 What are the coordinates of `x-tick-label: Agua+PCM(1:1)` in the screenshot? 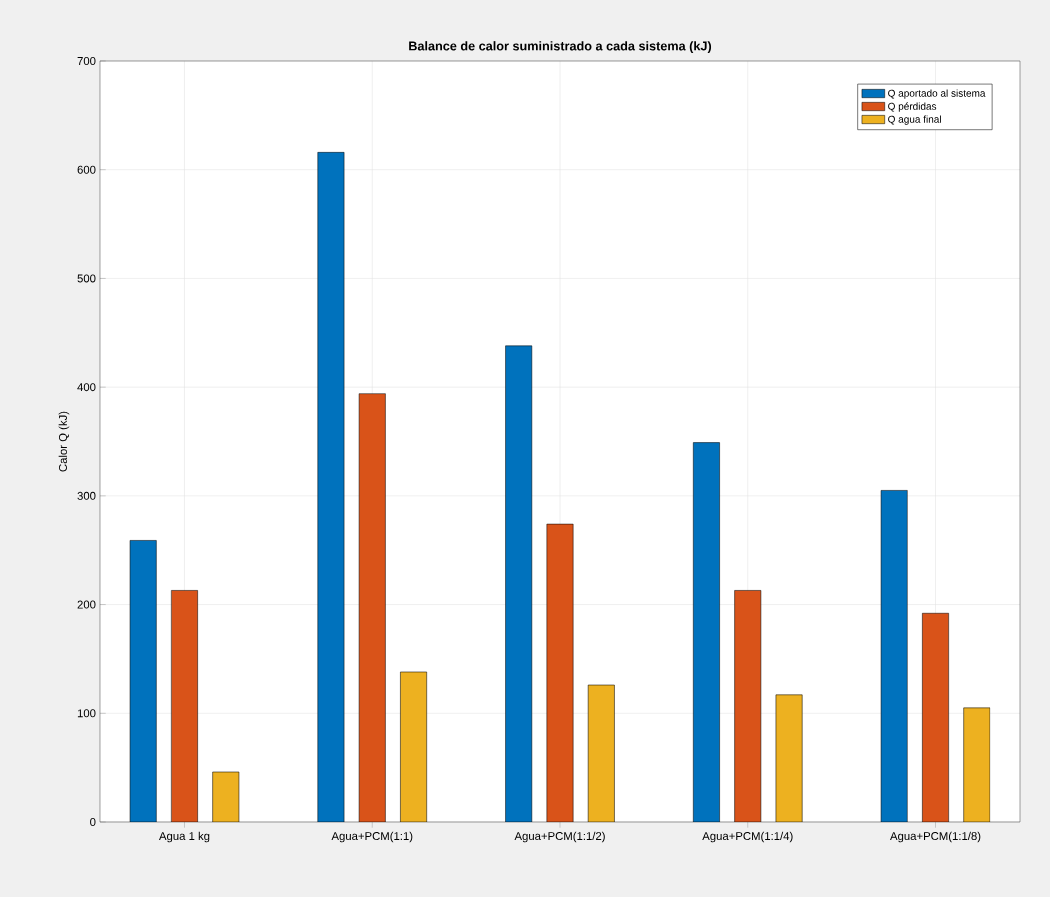 It's located at (372, 837).